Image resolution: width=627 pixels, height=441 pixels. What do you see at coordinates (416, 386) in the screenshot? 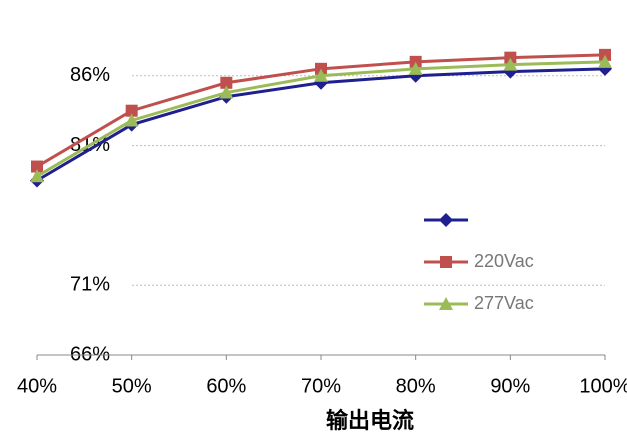
I see `x-tick-label: 80%` at bounding box center [416, 386].